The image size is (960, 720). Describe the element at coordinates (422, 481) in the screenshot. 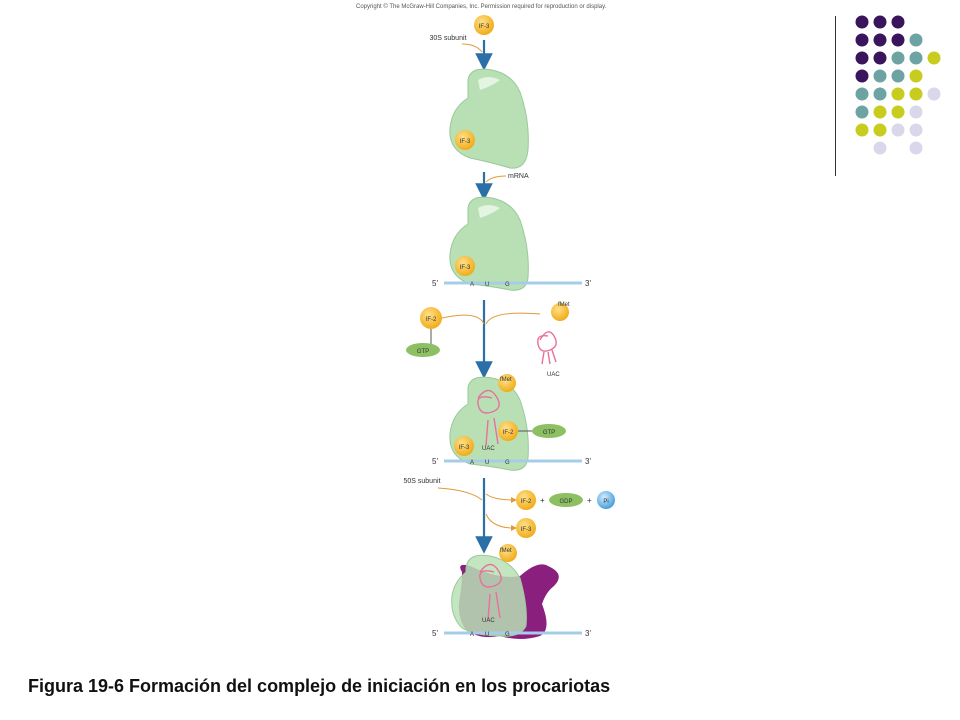

I see `label-50s-subunit: 50S subunit` at that location.